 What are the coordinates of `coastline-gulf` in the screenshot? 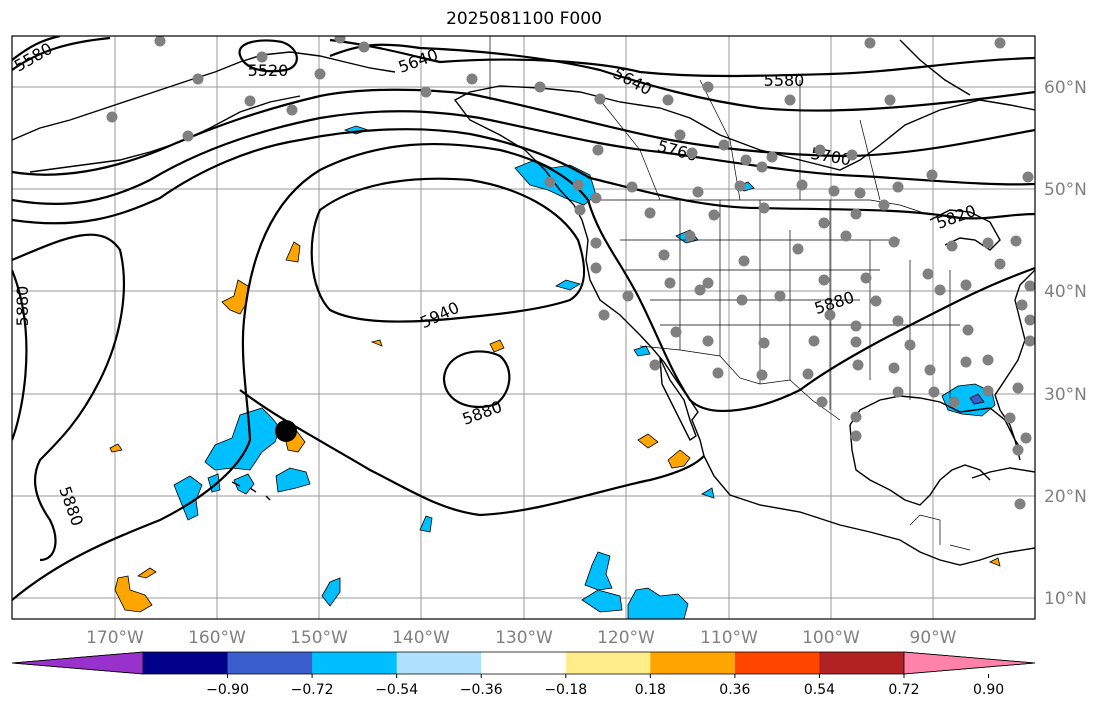 It's located at (936, 423).